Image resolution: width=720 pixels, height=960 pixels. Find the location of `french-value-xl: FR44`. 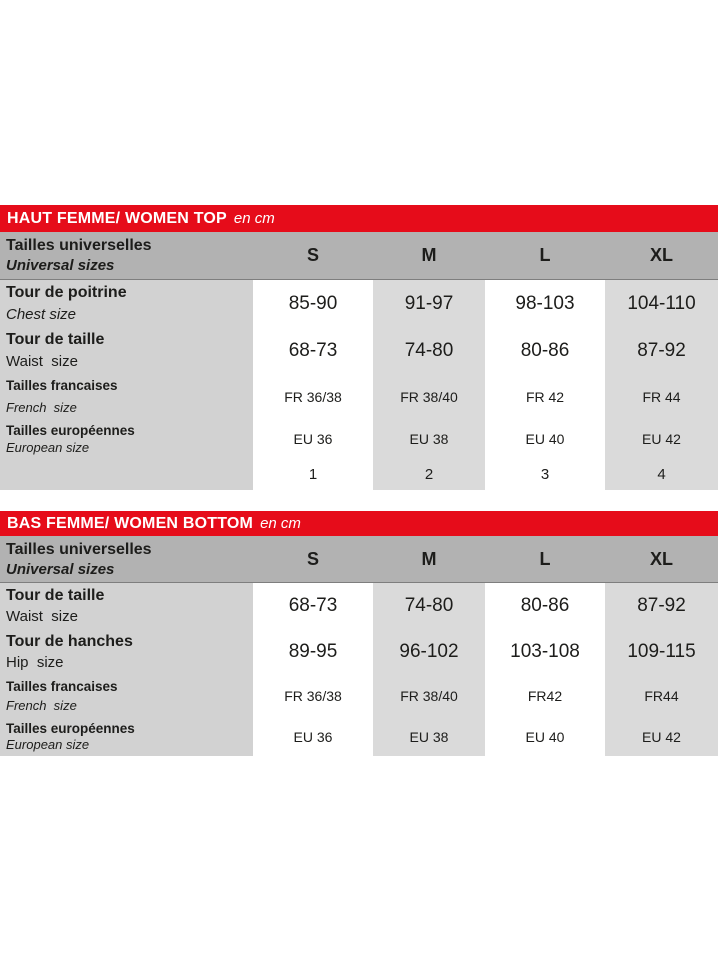

french-value-xl: FR44 is located at coordinates (661, 696).